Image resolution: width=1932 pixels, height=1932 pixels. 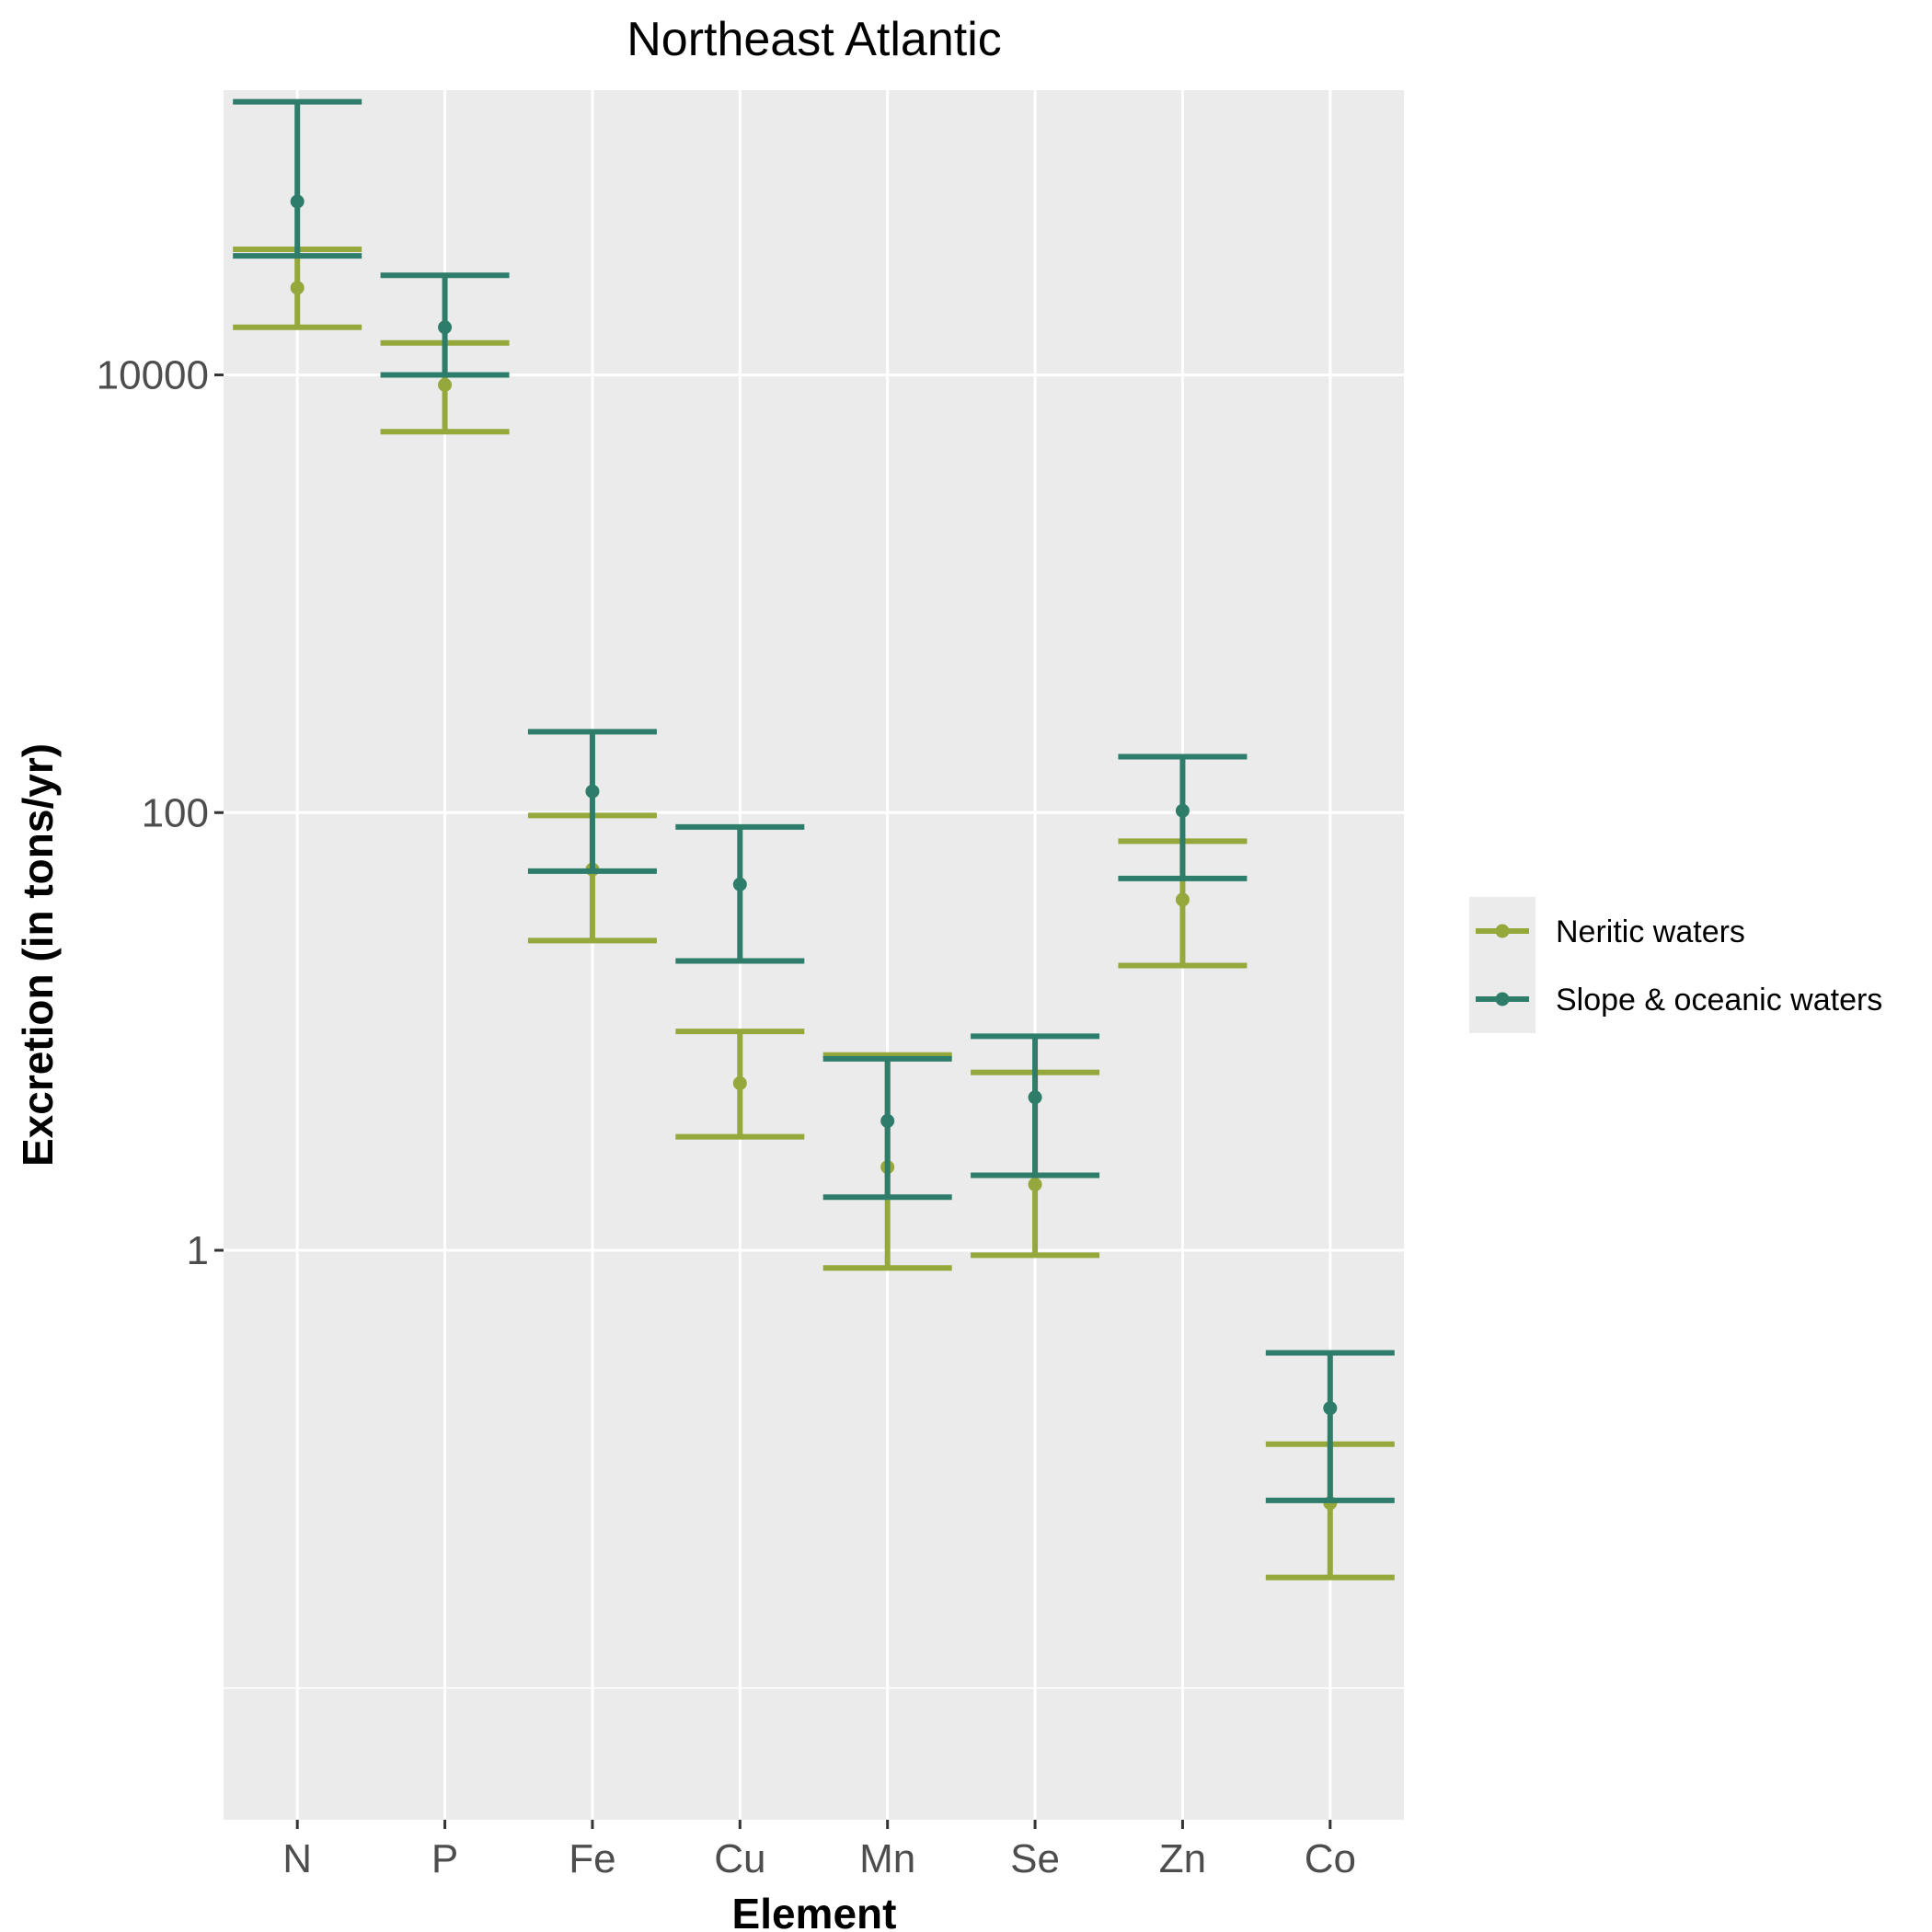 I want to click on legend-key-background, so click(x=1502, y=965).